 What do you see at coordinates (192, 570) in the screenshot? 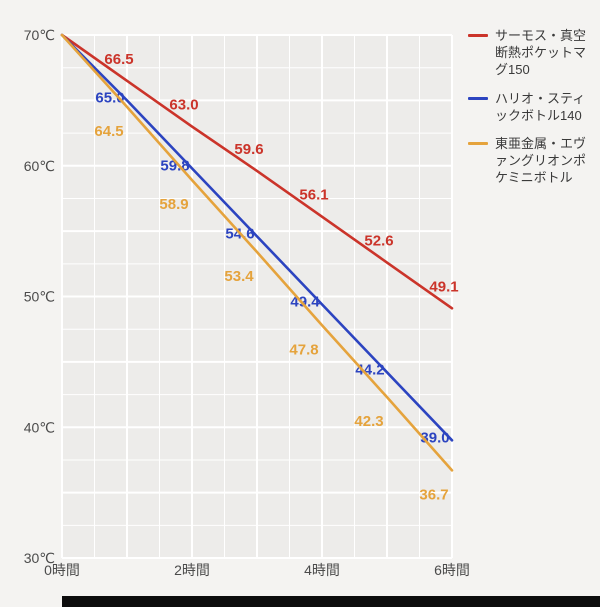
I see `x-tick-label: 2時間` at bounding box center [192, 570].